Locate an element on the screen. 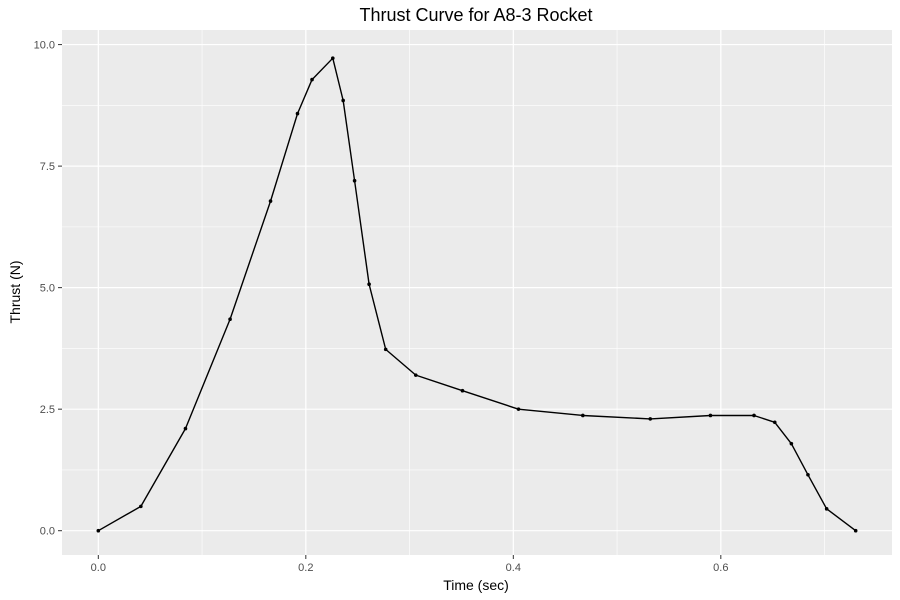 This screenshot has width=900, height=600. y-tick-label: 10.0 is located at coordinates (44, 46).